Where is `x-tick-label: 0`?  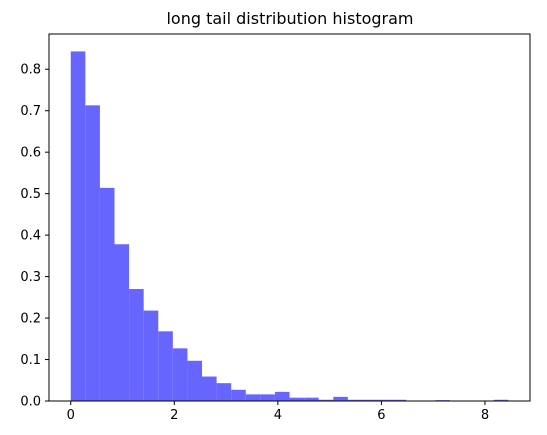 x-tick-label: 0 is located at coordinates (71, 415).